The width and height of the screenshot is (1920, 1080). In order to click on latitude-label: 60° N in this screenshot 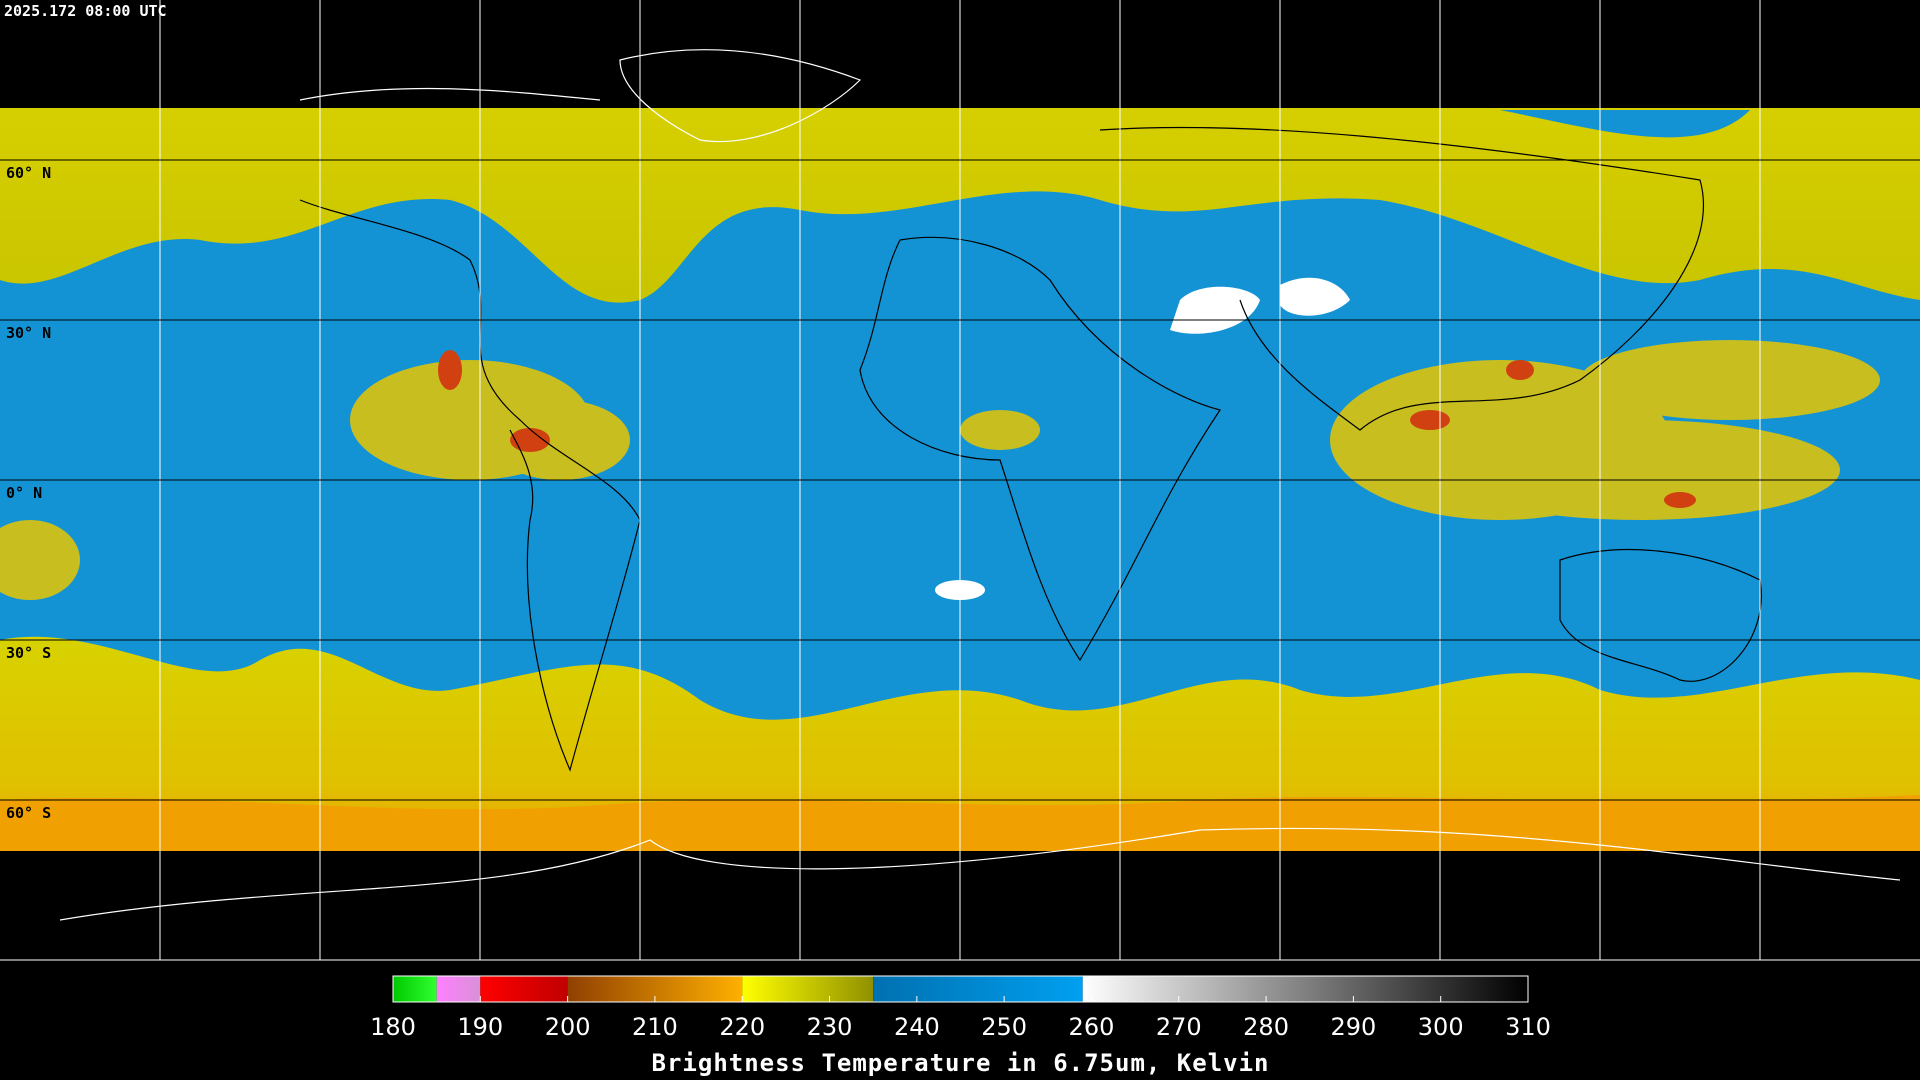, I will do `click(28, 173)`.